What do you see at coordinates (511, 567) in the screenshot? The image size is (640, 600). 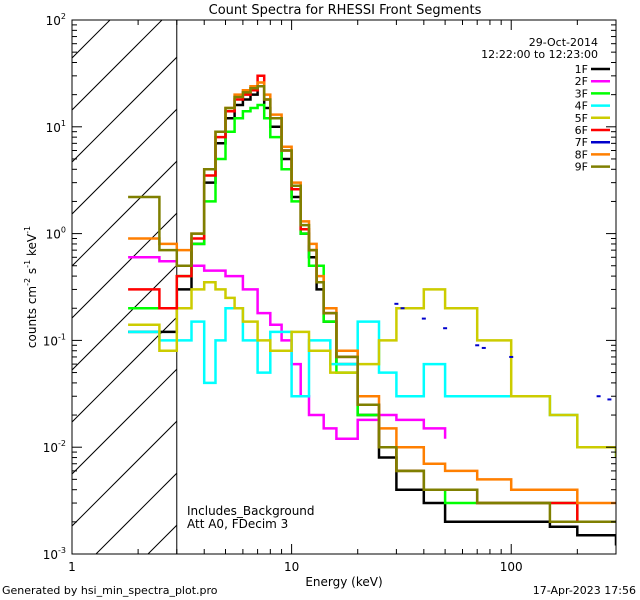 I see `x-tick-label: 100` at bounding box center [511, 567].